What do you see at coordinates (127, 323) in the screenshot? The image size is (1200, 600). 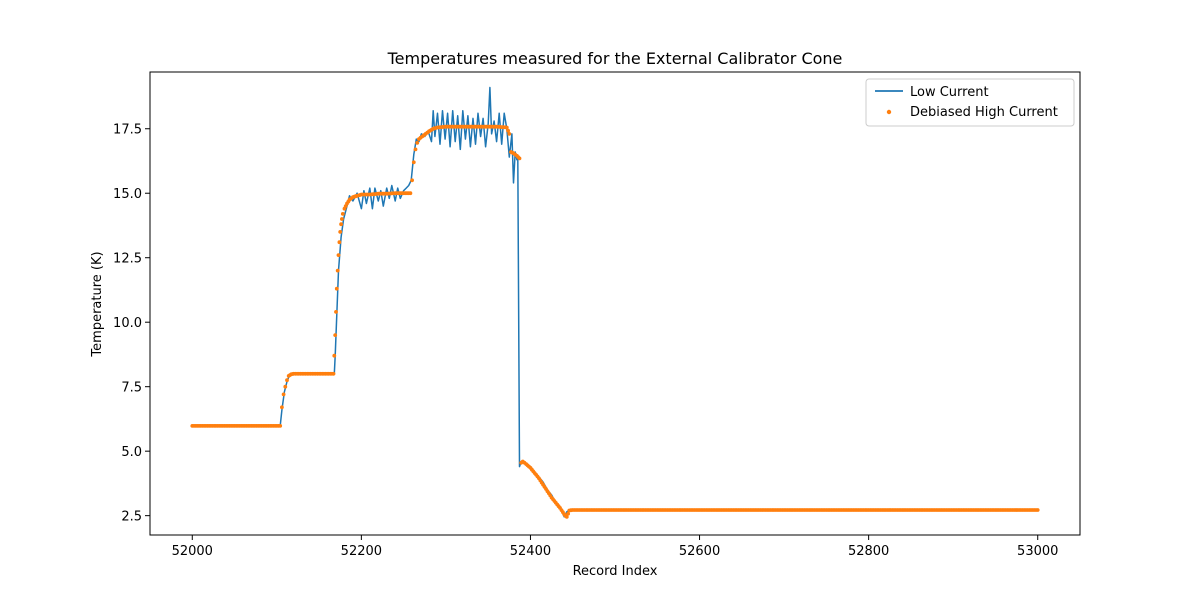 I see `y-tick-label: 10.0` at bounding box center [127, 323].